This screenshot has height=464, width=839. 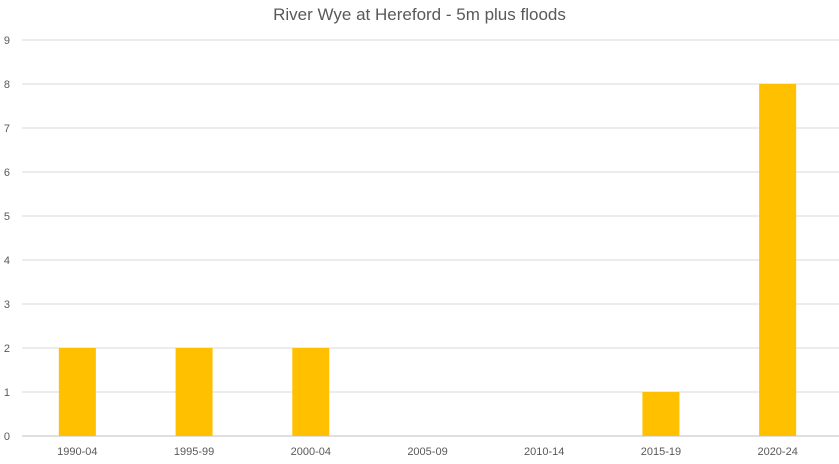 I want to click on y-tick-label: 5, so click(x=7, y=217).